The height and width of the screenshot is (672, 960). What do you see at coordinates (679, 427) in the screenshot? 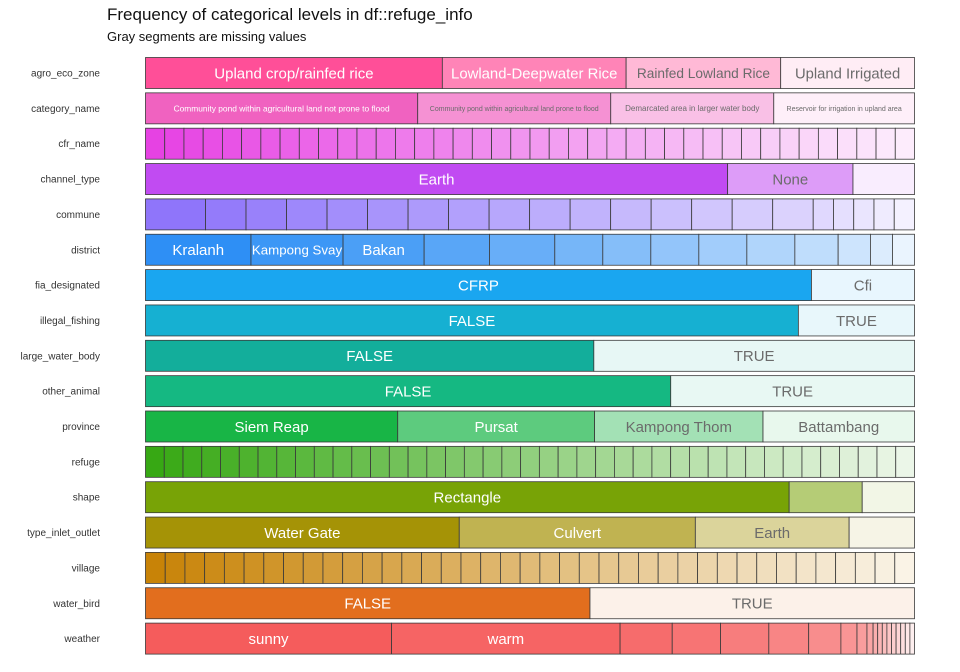
I see `segment-label: Kampong Thom` at bounding box center [679, 427].